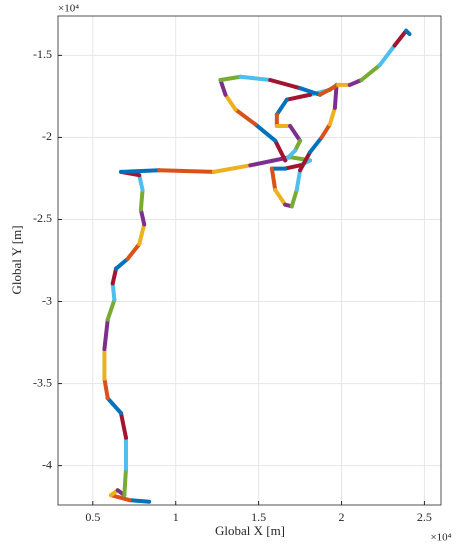 This screenshot has width=474, height=551. Describe the element at coordinates (440, 538) in the screenshot. I see `x-exponent: ×10⁴` at that location.